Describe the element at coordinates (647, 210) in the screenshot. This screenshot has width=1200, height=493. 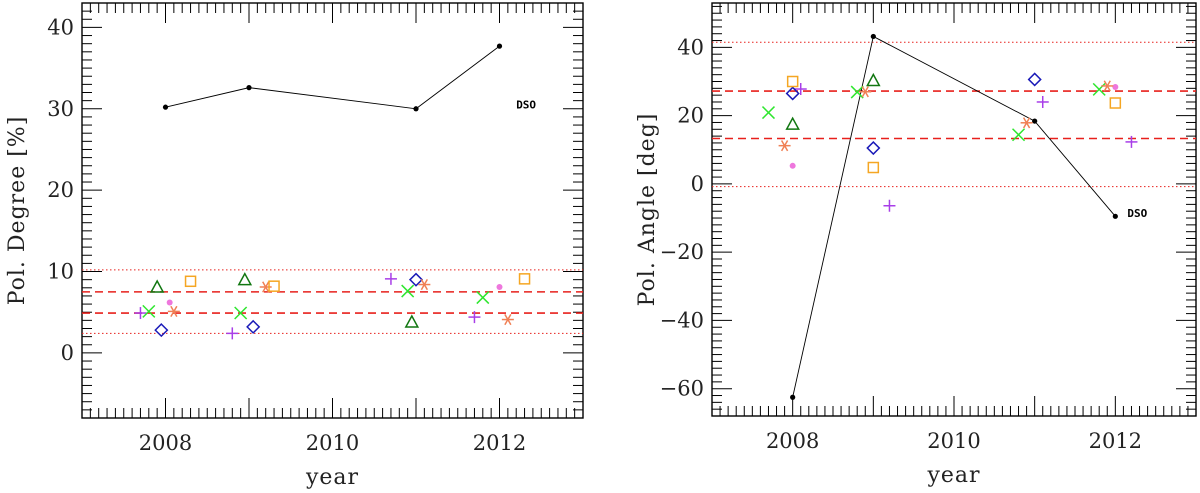
I see `y-axis-title: Pol. Angle [deg]` at that location.